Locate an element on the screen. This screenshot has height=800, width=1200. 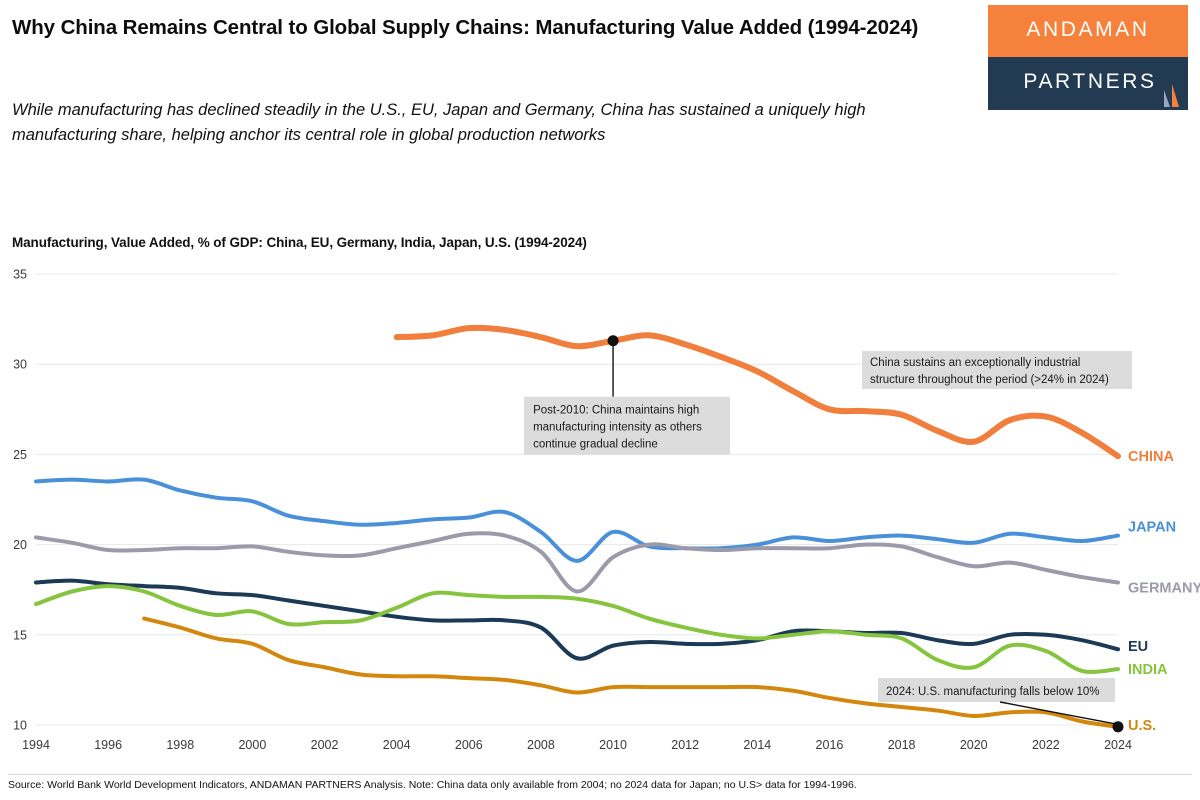
y-axis-tick-label: 35 is located at coordinates (20, 275).